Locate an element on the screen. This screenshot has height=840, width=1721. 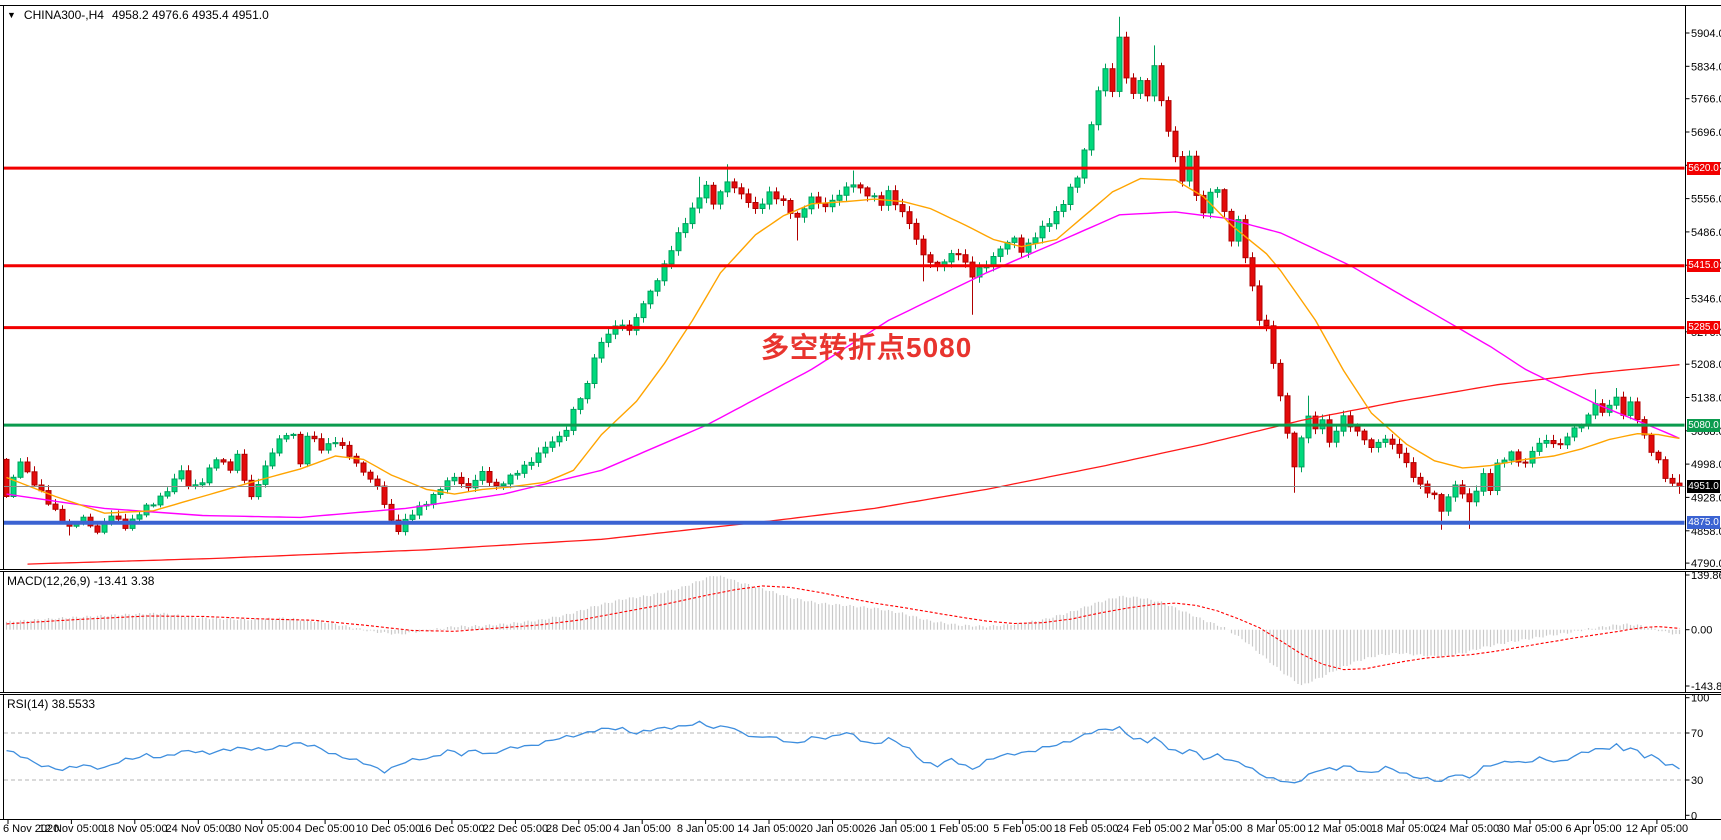
x-axis-label: 8 Mar 05:00 is located at coordinates (1276, 829).